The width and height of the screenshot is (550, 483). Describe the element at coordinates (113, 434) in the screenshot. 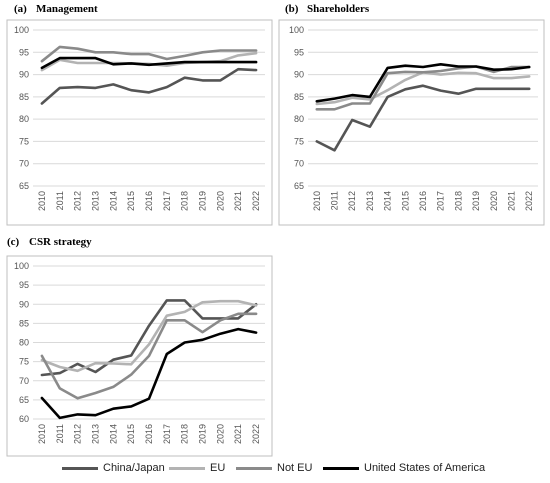

I see `panel-c-x-tick-2014: 2014` at that location.